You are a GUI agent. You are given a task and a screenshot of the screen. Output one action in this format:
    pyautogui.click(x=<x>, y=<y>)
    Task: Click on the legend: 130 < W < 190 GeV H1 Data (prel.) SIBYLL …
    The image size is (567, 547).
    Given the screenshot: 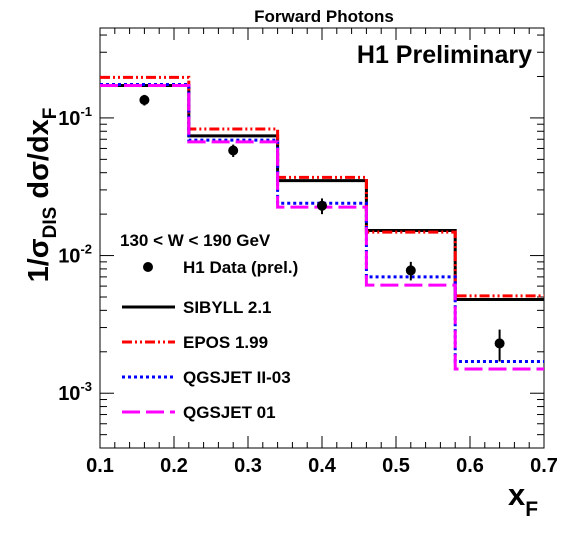 What is the action you would take?
    pyautogui.click(x=209, y=326)
    